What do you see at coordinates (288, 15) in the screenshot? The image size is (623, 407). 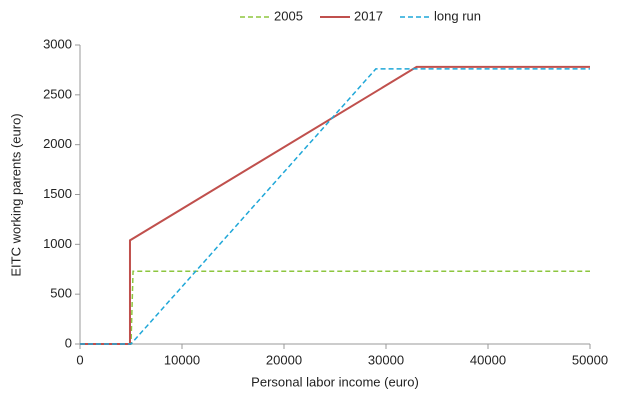 I see `legend-label: 2005` at bounding box center [288, 15].